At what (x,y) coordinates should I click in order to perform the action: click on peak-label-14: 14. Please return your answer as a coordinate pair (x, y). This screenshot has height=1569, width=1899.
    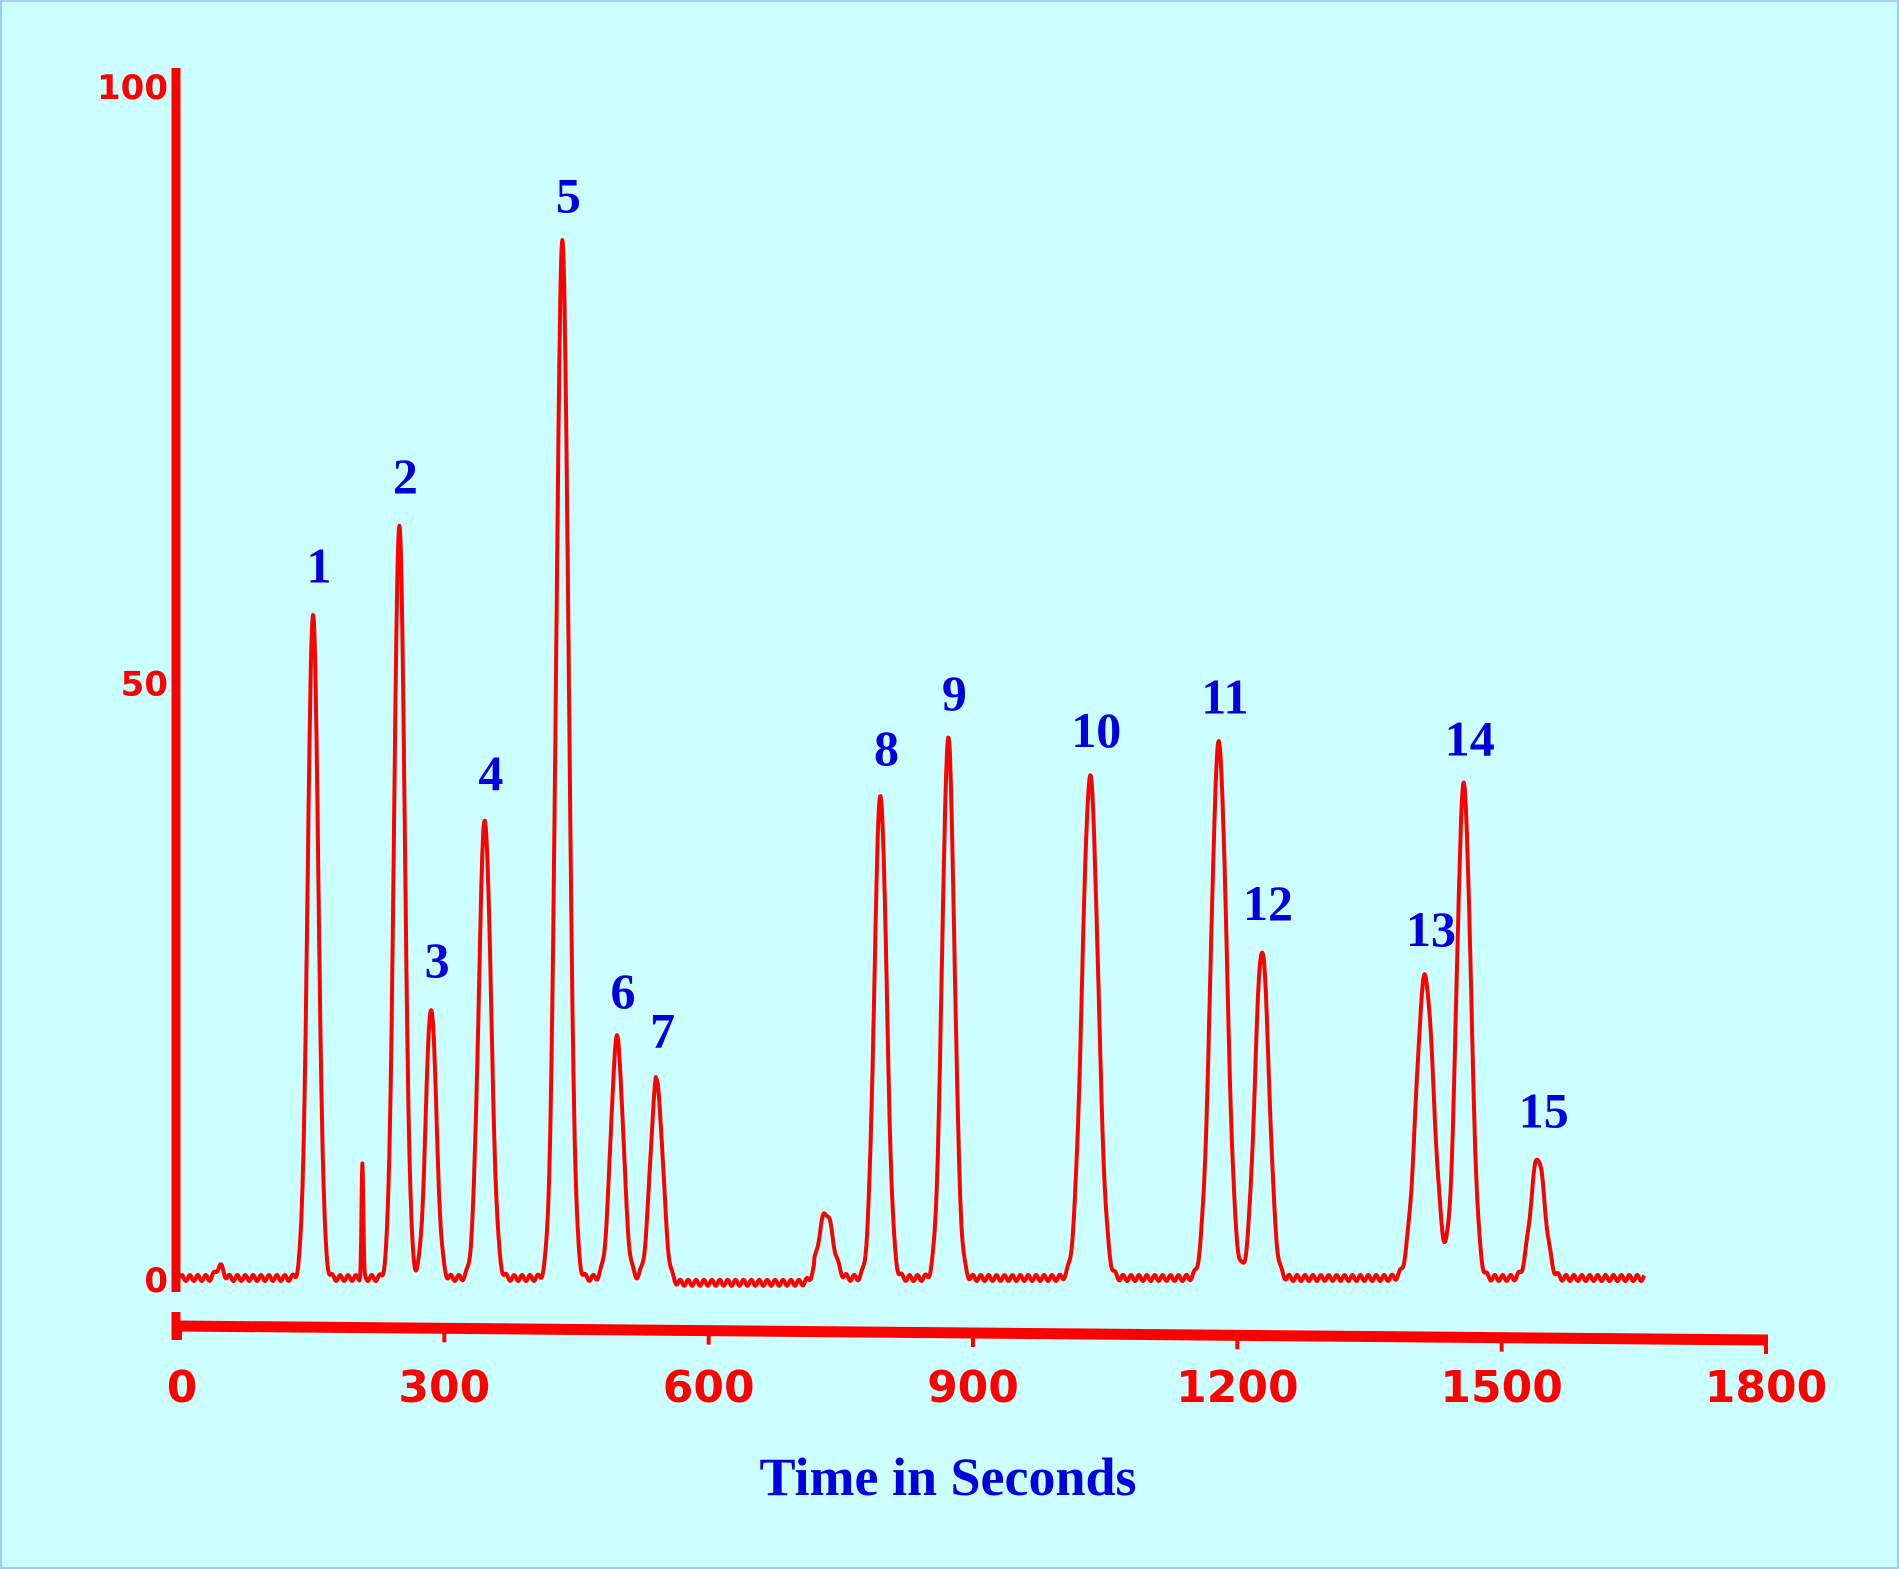
    Looking at the image, I should click on (1470, 738).